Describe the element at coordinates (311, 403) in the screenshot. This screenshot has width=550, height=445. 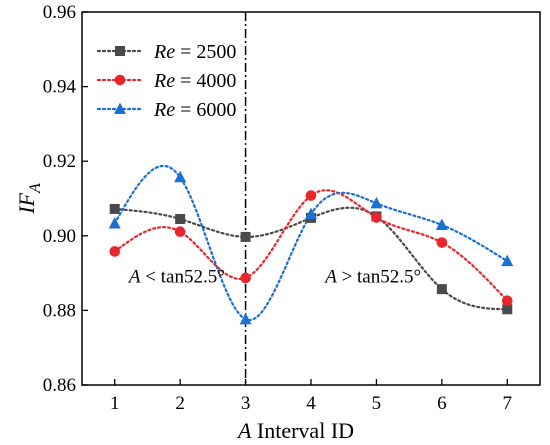
I see `x-tick-label-4: 4` at that location.